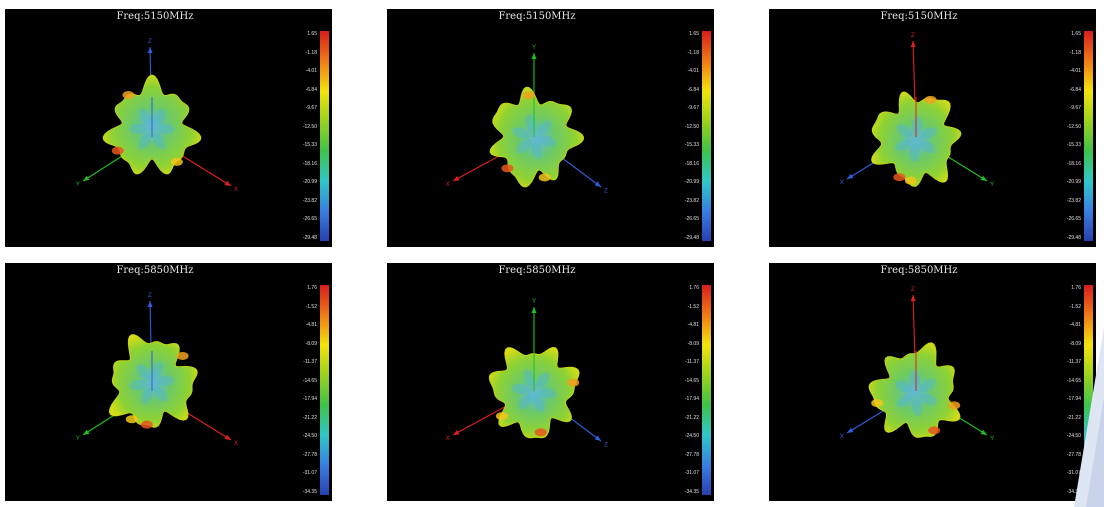  I want to click on color-scale-tick-label: -21.22, so click(1073, 417).